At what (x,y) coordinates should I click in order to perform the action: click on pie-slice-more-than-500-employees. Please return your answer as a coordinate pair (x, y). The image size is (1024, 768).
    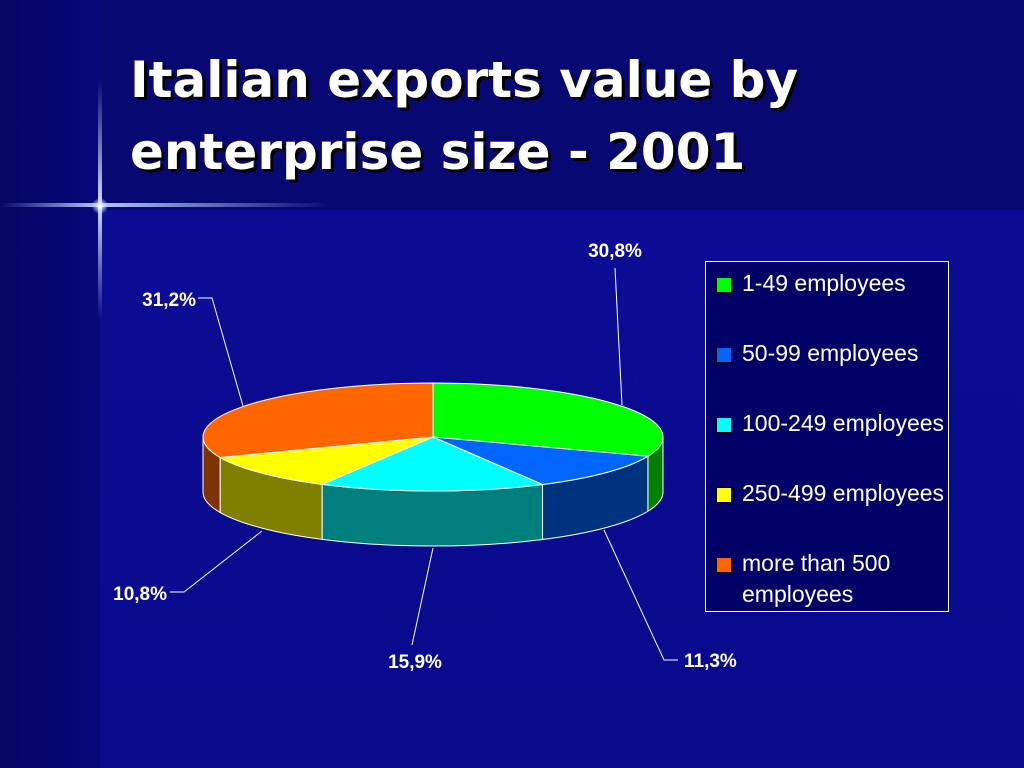
    Looking at the image, I should click on (318, 420).